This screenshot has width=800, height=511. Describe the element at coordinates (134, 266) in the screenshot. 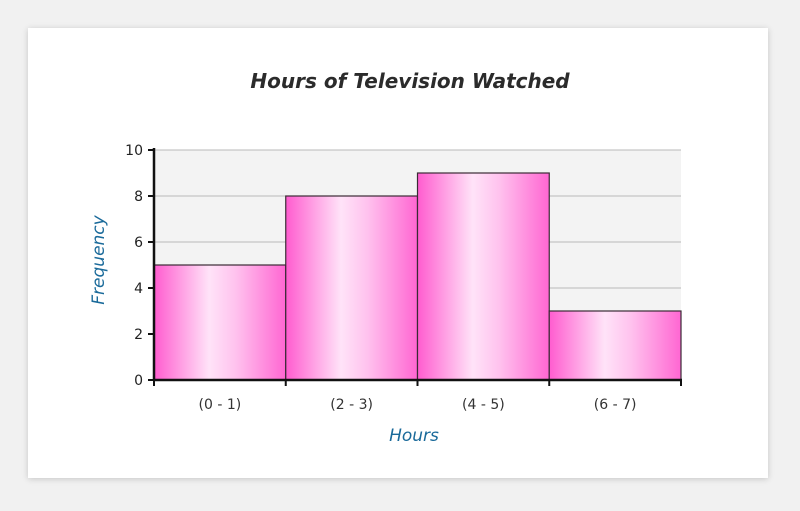

I see `y-tick-labels: 0 2 4 6 8 10` at that location.